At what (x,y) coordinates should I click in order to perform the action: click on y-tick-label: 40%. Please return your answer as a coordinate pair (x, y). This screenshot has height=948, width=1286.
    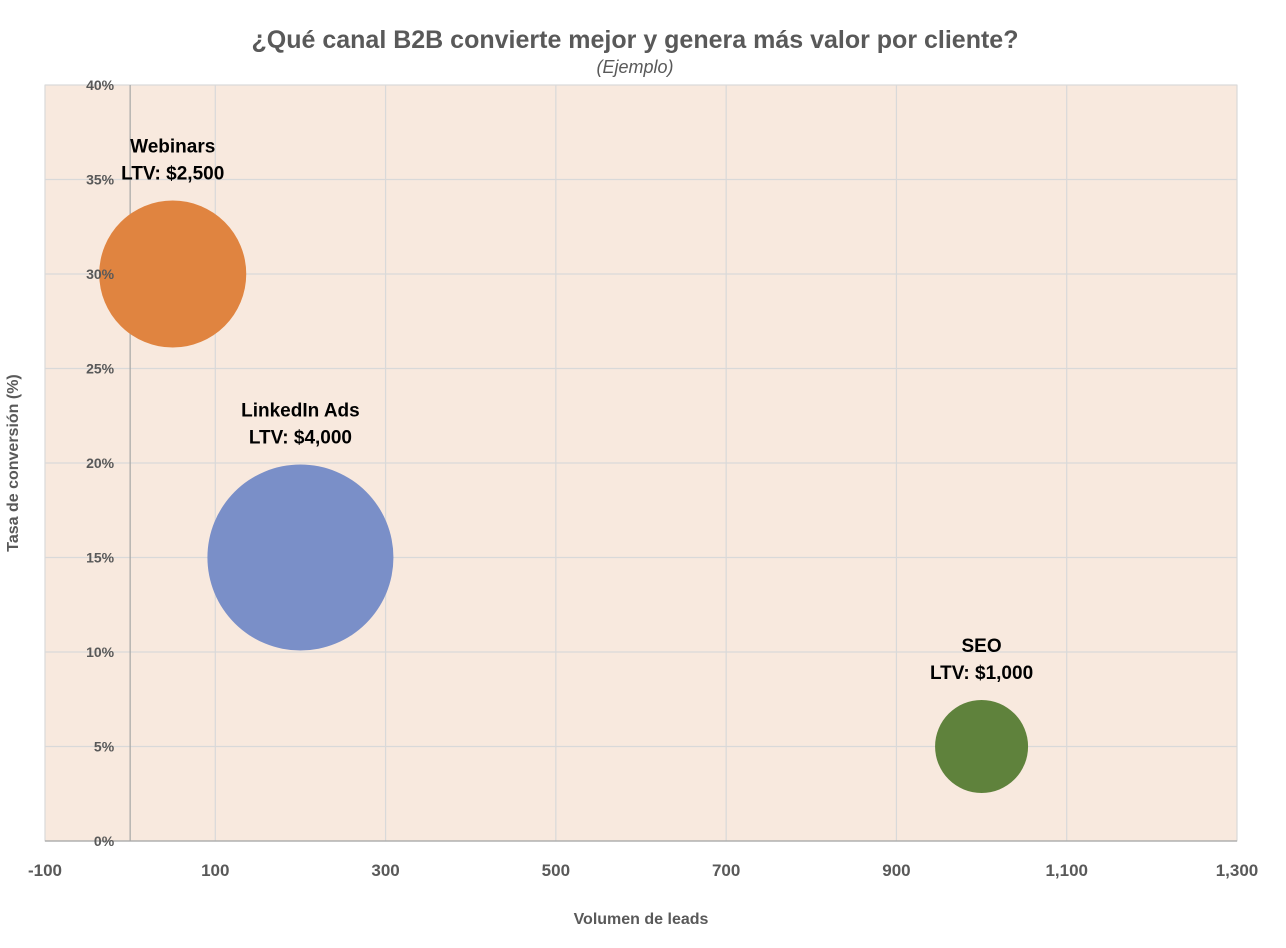
    Looking at the image, I should click on (100, 85).